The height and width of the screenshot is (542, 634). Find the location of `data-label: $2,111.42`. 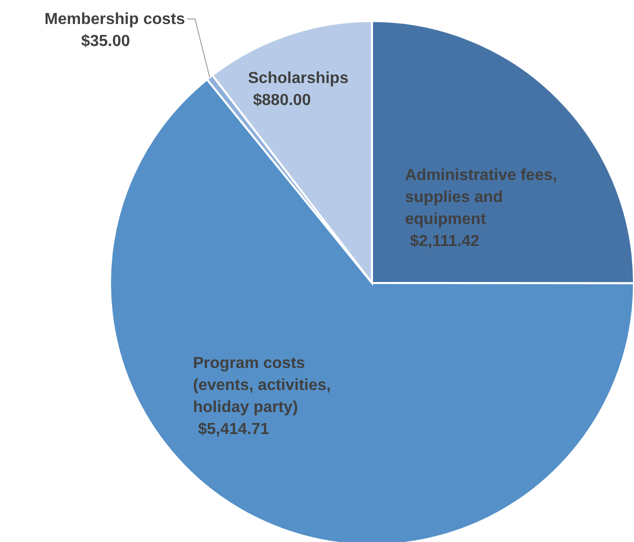

data-label: $2,111.42 is located at coordinates (445, 241).